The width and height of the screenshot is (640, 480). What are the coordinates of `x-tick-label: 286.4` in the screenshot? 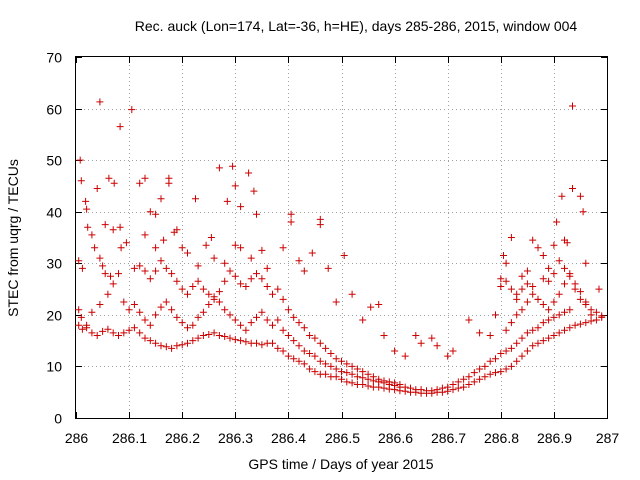 It's located at (288, 438).